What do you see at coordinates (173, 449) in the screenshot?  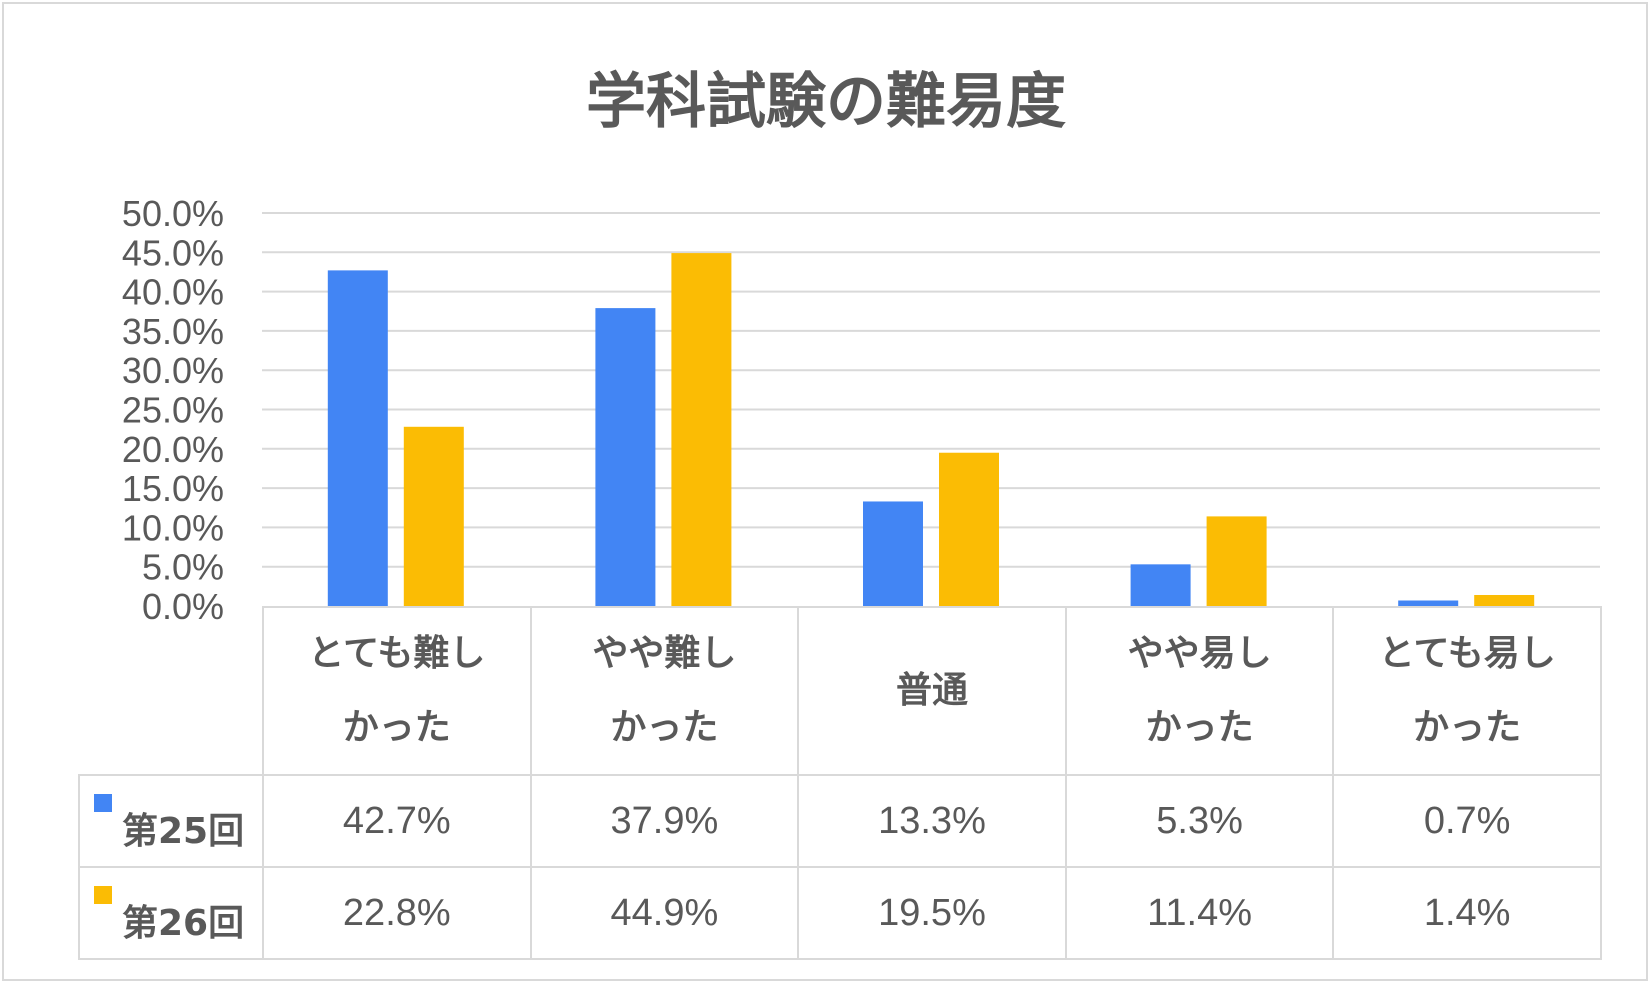 I see `y-tick-label: 20.0%` at bounding box center [173, 449].